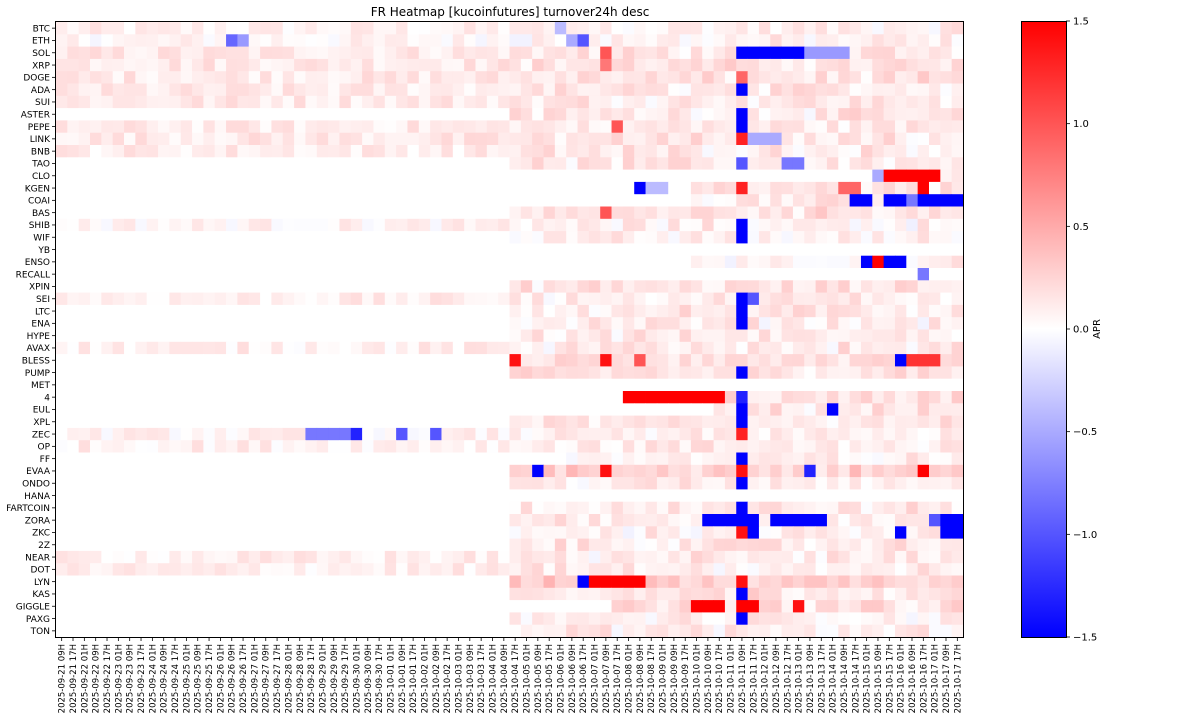  Describe the element at coordinates (97, 678) in the screenshot. I see `column-label: 2025-09-22 09H` at that location.